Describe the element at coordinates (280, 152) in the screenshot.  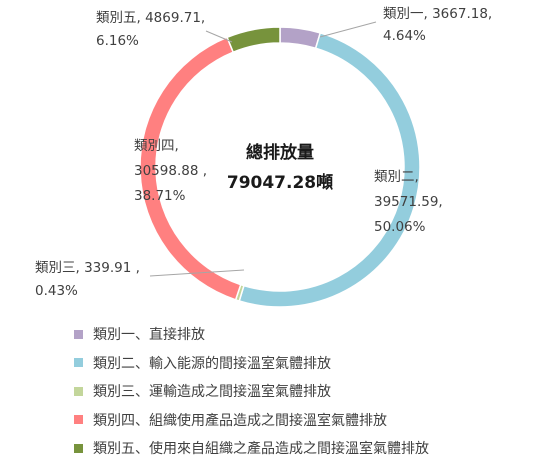
I see `center-title: 總排放量` at that location.